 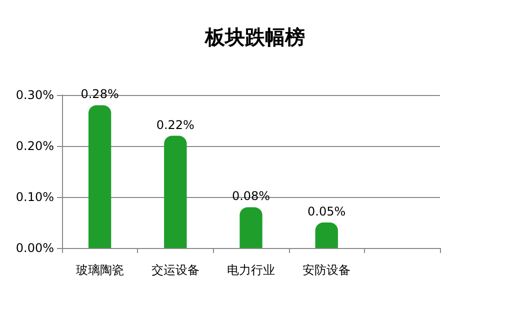 What do you see at coordinates (99, 94) in the screenshot?
I see `data-label: 0.28%` at bounding box center [99, 94].